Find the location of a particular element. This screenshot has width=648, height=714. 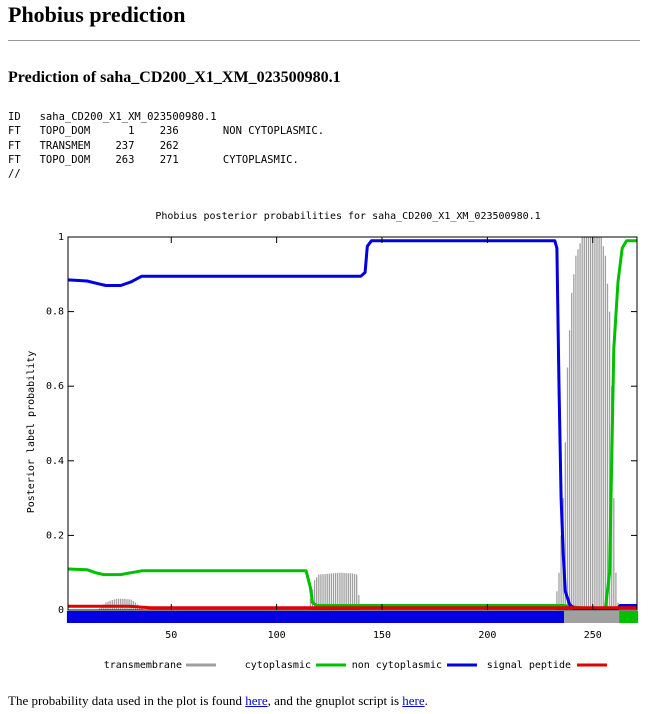

x-tick-label: 200 is located at coordinates (487, 635).